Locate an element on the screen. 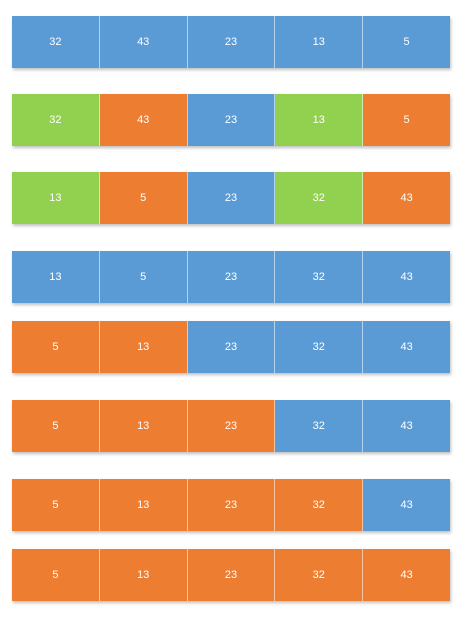 This screenshot has height=621, width=468. array-row-3: 13 5 23 32 43 is located at coordinates (231, 198).